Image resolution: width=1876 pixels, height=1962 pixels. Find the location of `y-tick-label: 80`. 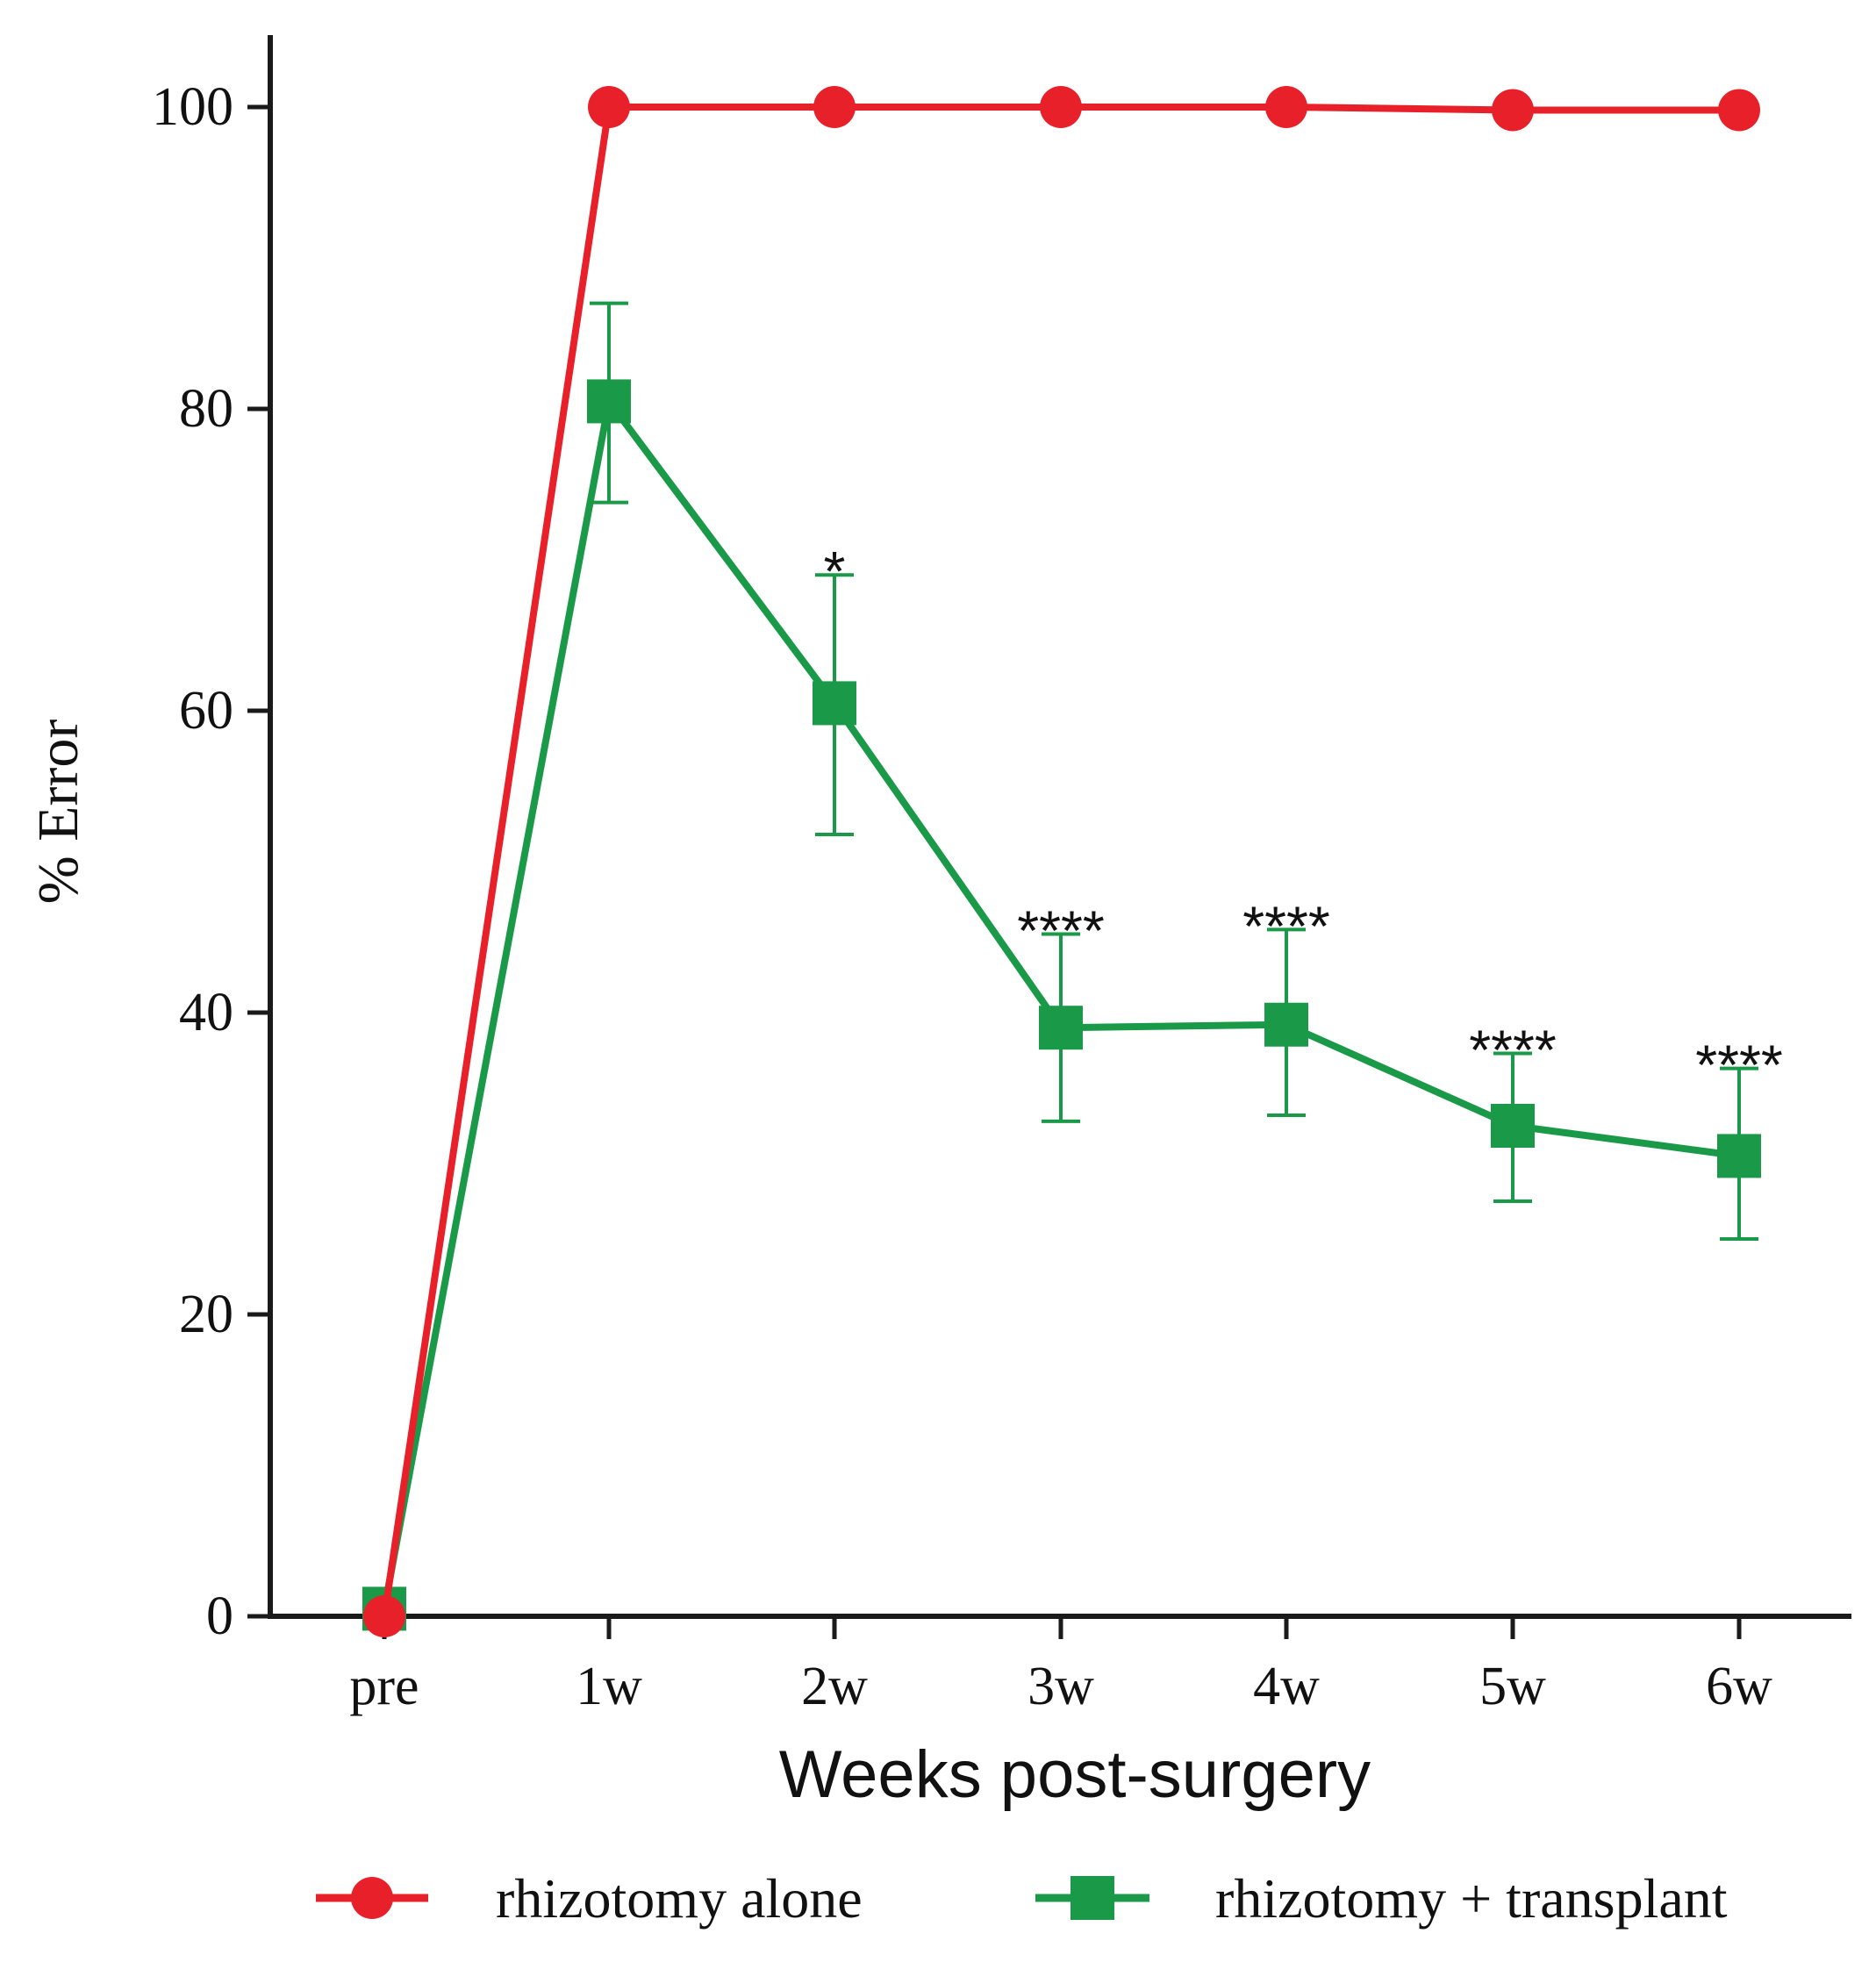

y-tick-label: 80 is located at coordinates (206, 409).